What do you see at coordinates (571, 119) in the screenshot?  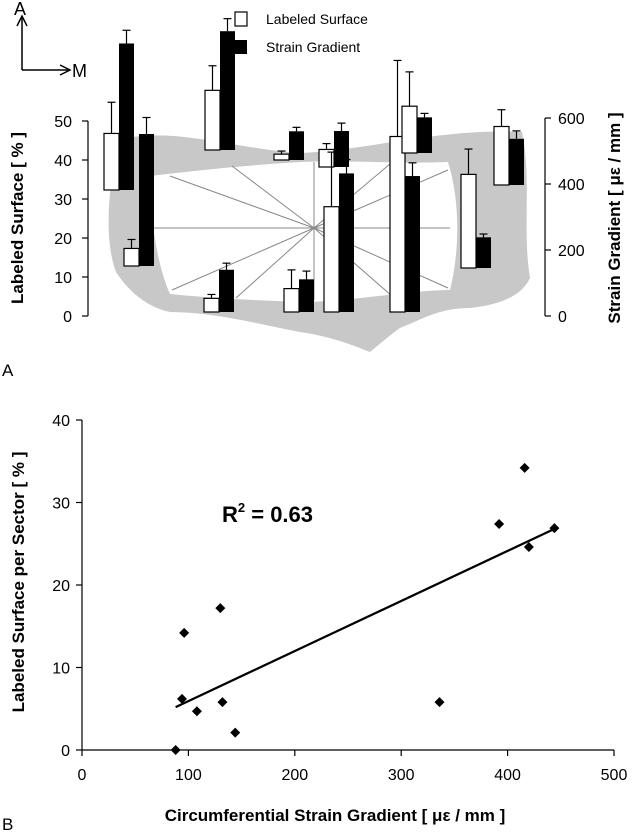 I see `right-axis-tick-label: 600` at bounding box center [571, 119].